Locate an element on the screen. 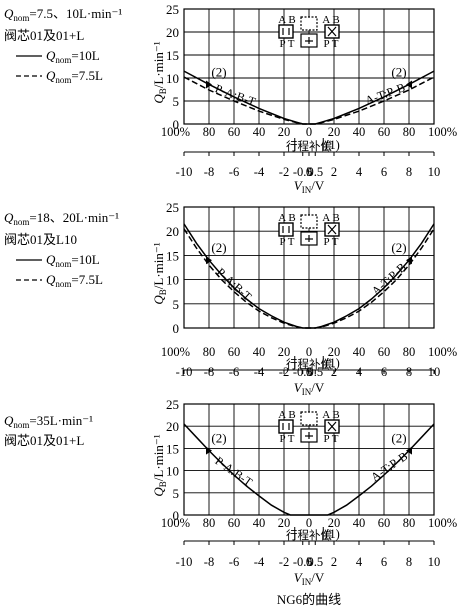  stroke-compensation: 行程补偿(1) is located at coordinates (313, 534).